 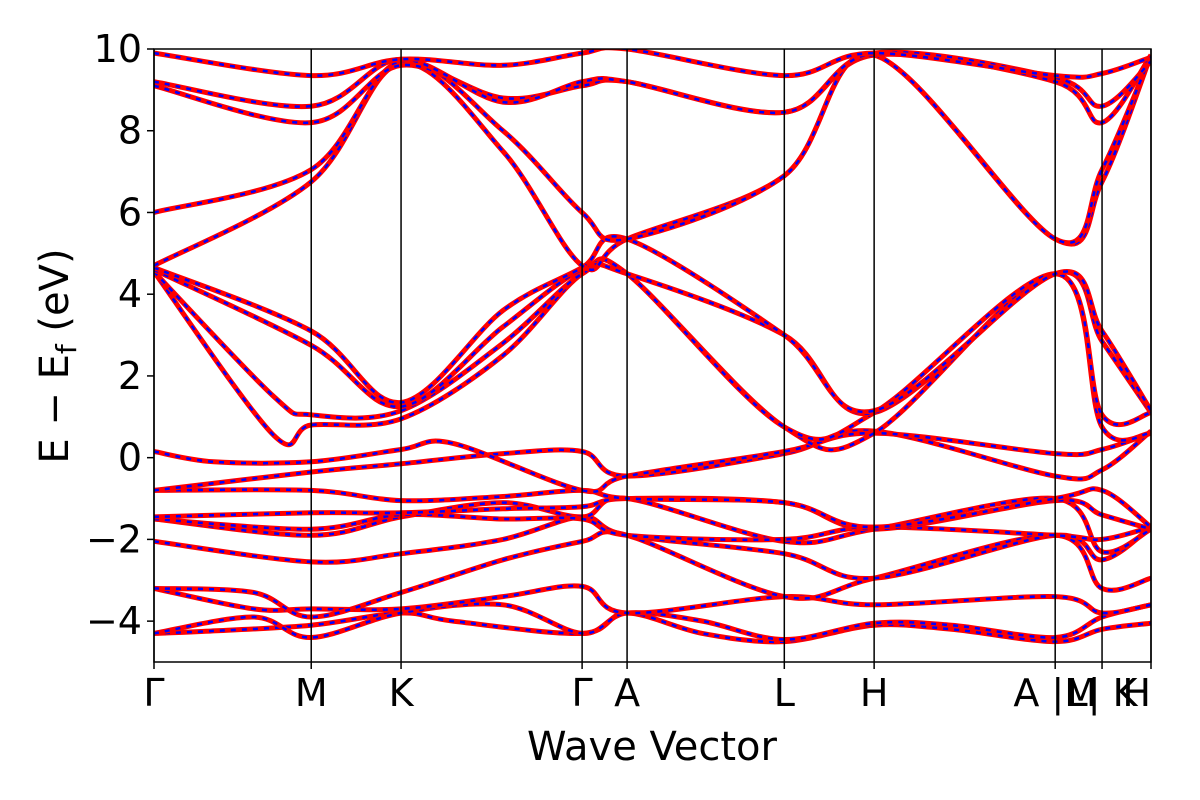 I want to click on x-tick-label: L| K, so click(x=1103, y=693).